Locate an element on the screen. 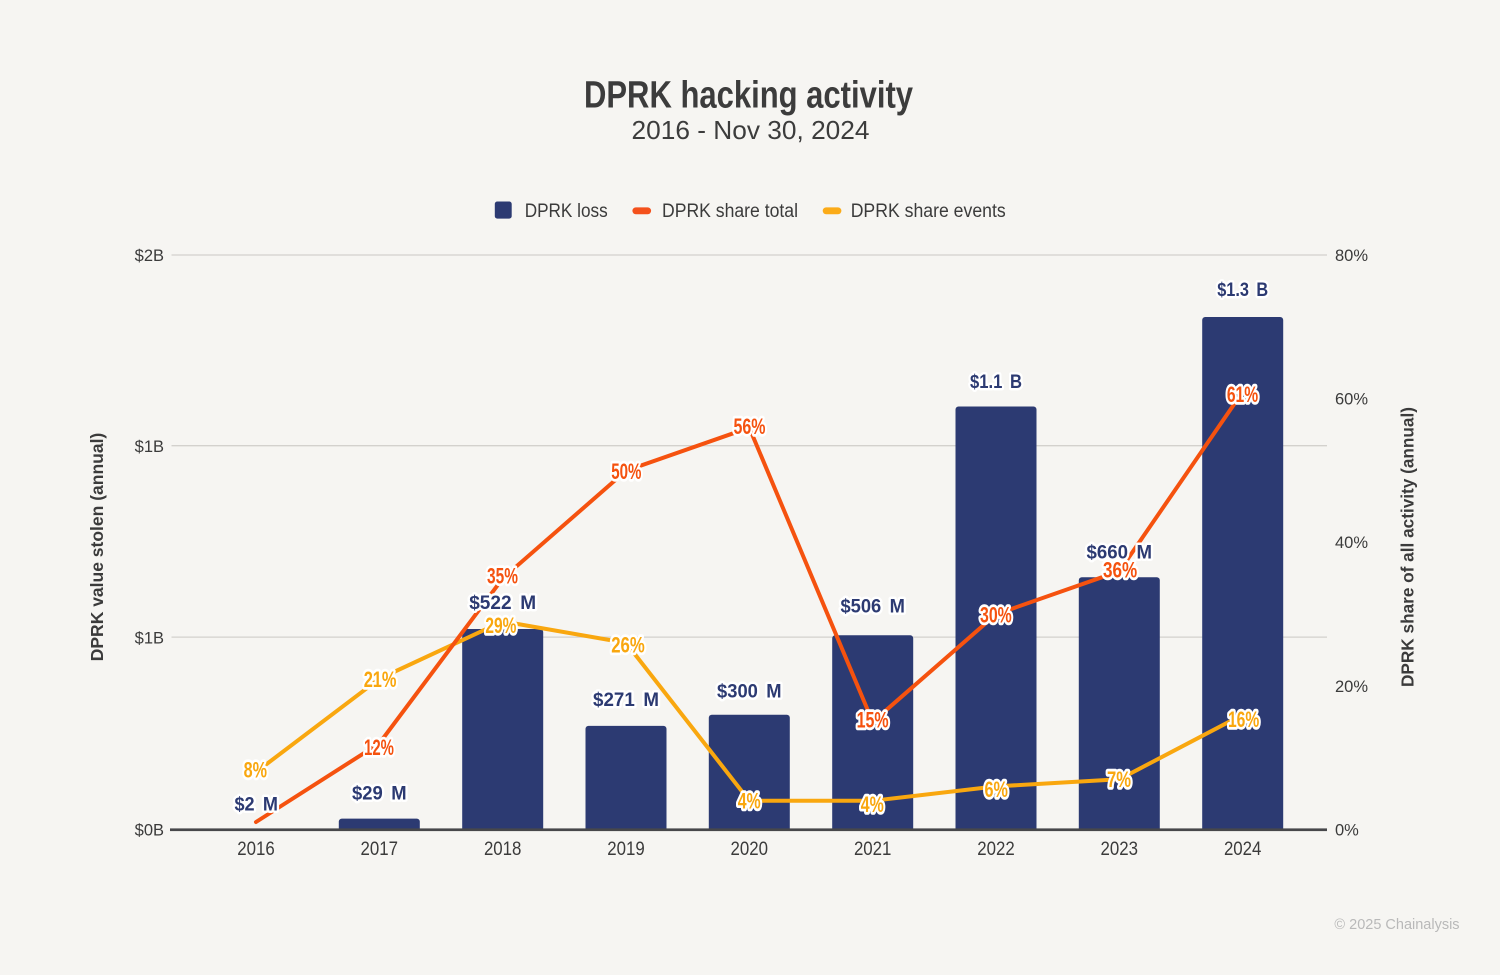  svg-text: 35% is located at coordinates (502, 575).